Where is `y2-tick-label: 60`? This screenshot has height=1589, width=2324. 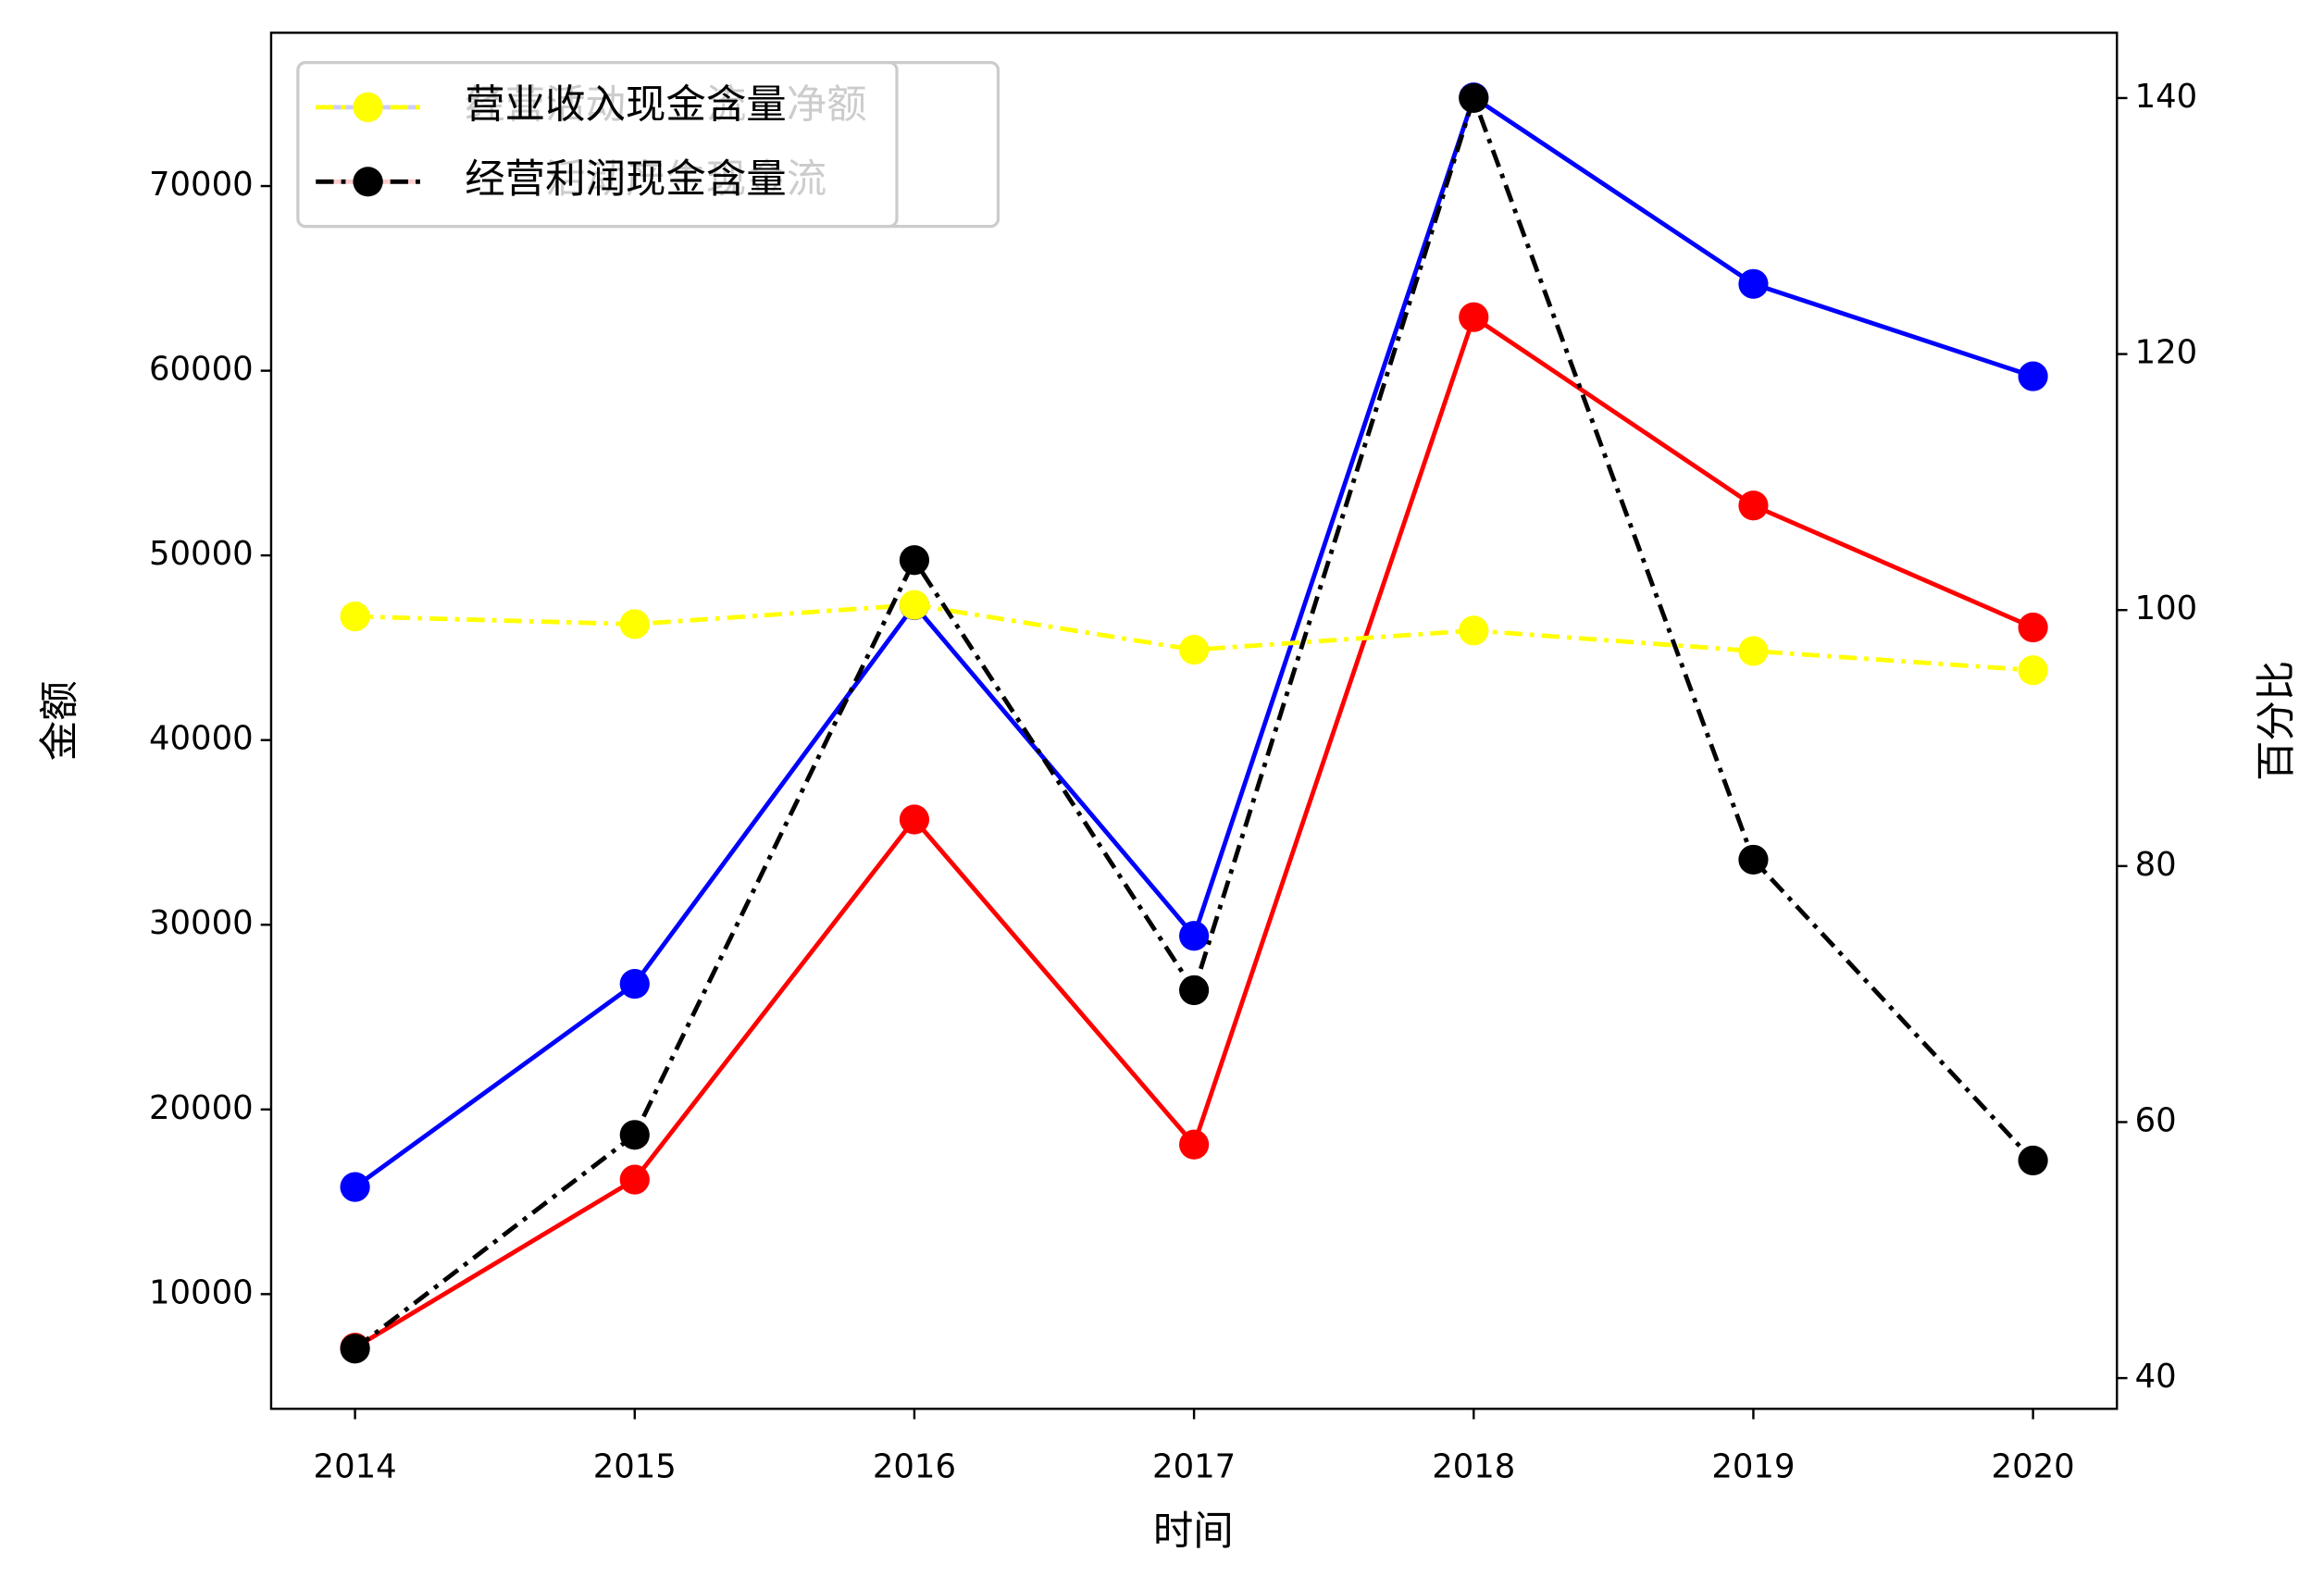
y2-tick-label: 60 is located at coordinates (2156, 1120).